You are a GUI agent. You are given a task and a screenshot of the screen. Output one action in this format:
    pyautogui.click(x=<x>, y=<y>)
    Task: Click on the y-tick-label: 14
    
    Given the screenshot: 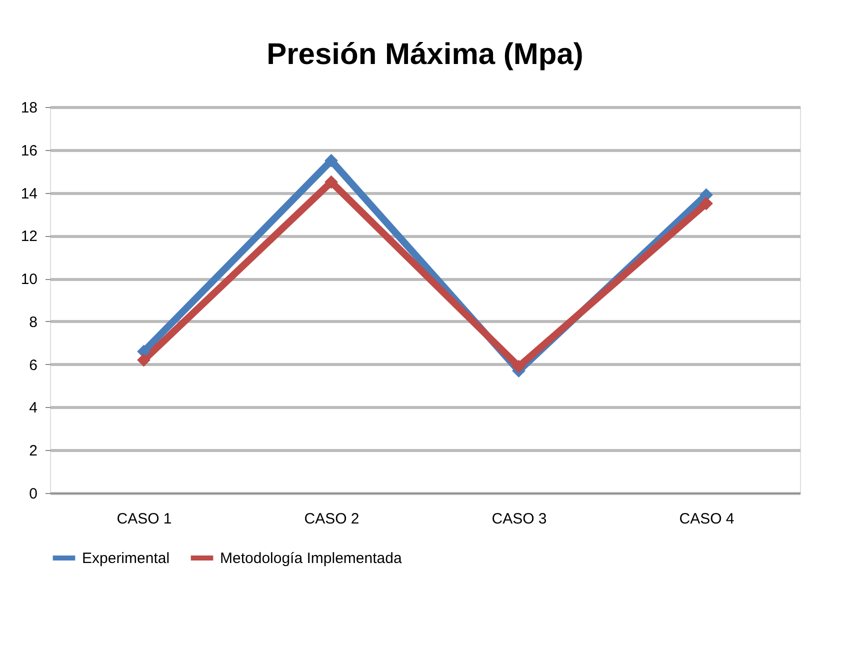 What is the action you would take?
    pyautogui.click(x=29, y=193)
    